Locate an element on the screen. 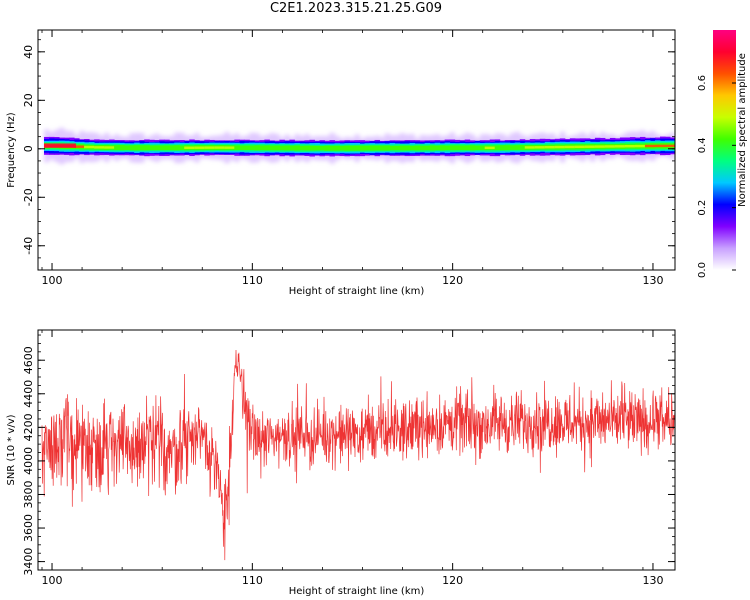  top-x-tick-label: 100 is located at coordinates (52, 280).